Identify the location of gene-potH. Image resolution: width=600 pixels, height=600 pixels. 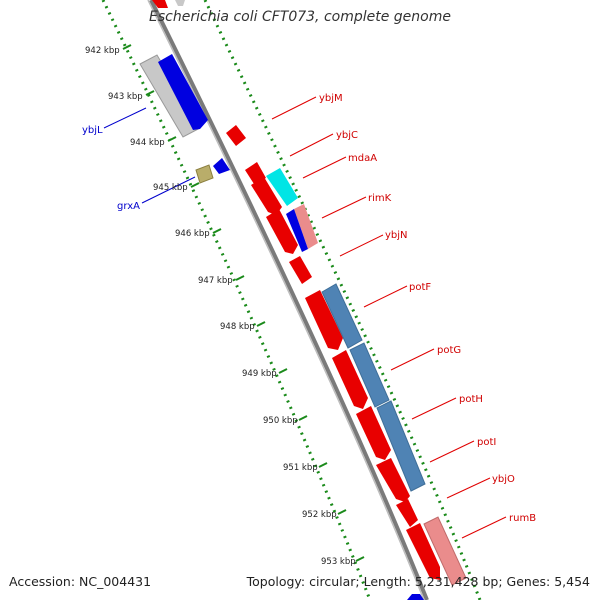
(373, 433).